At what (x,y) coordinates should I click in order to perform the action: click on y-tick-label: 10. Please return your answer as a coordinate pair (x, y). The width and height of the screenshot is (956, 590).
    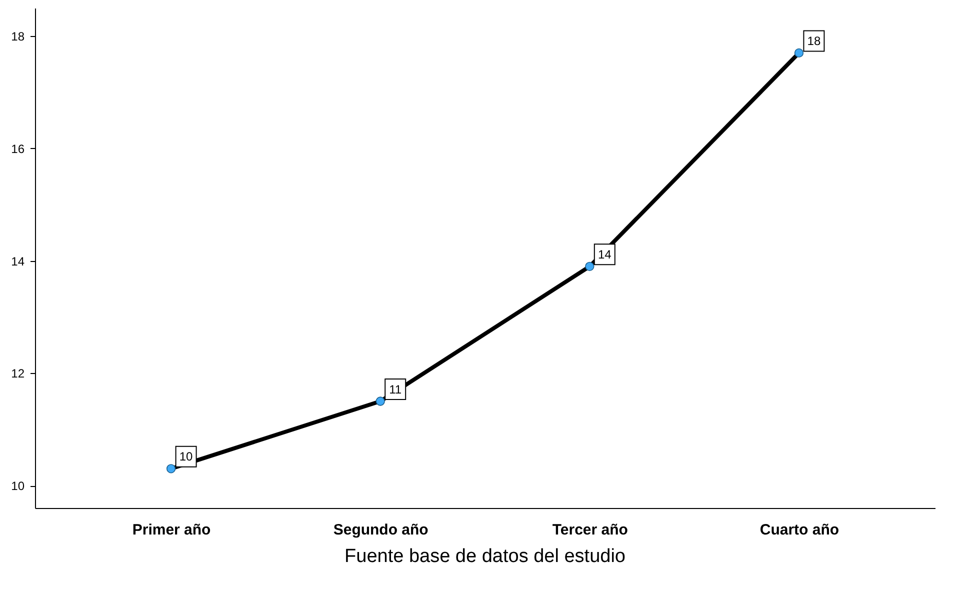
    Looking at the image, I should click on (18, 486).